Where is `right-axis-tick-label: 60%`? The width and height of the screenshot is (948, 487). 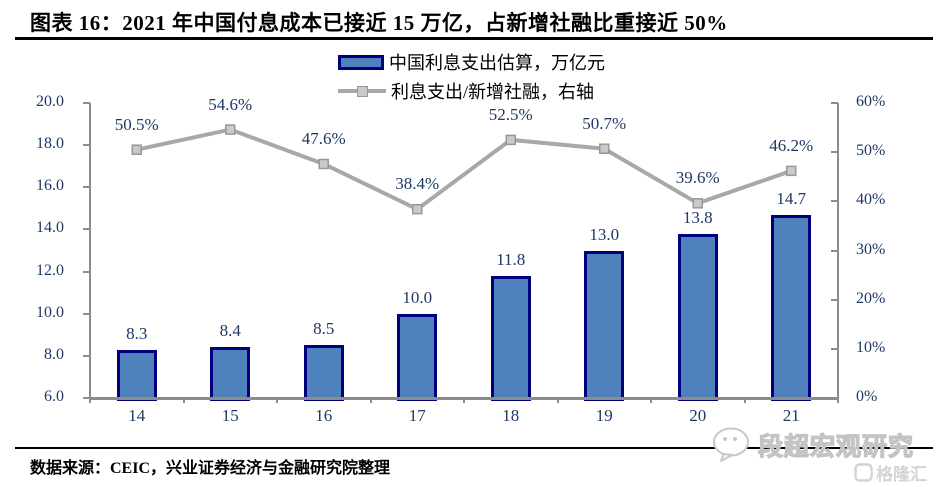 right-axis-tick-label: 60% is located at coordinates (871, 101).